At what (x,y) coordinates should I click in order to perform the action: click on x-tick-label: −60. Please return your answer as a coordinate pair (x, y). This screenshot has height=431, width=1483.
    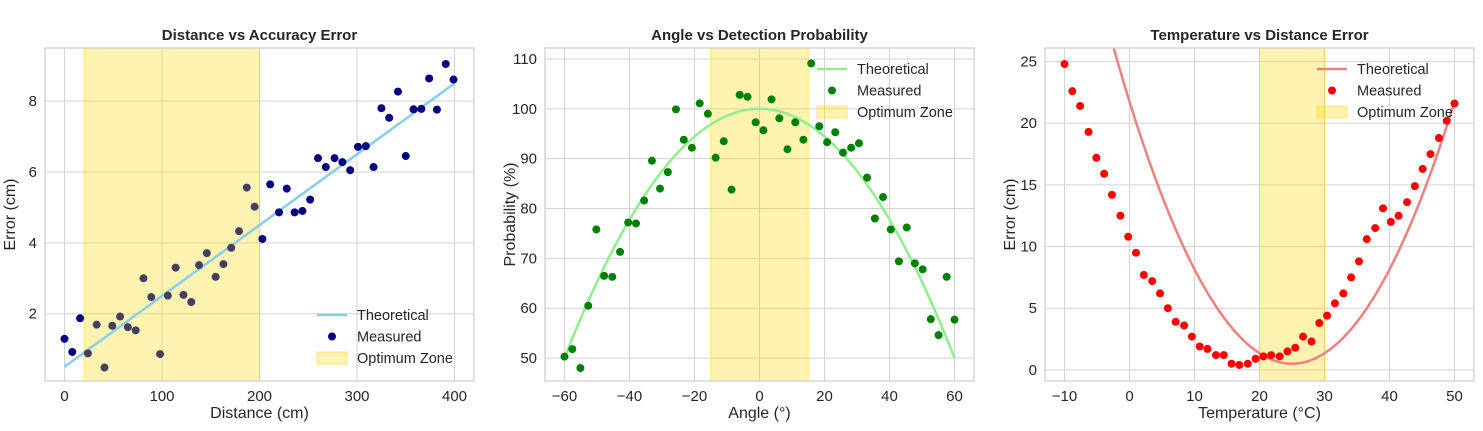
    Looking at the image, I should click on (564, 396).